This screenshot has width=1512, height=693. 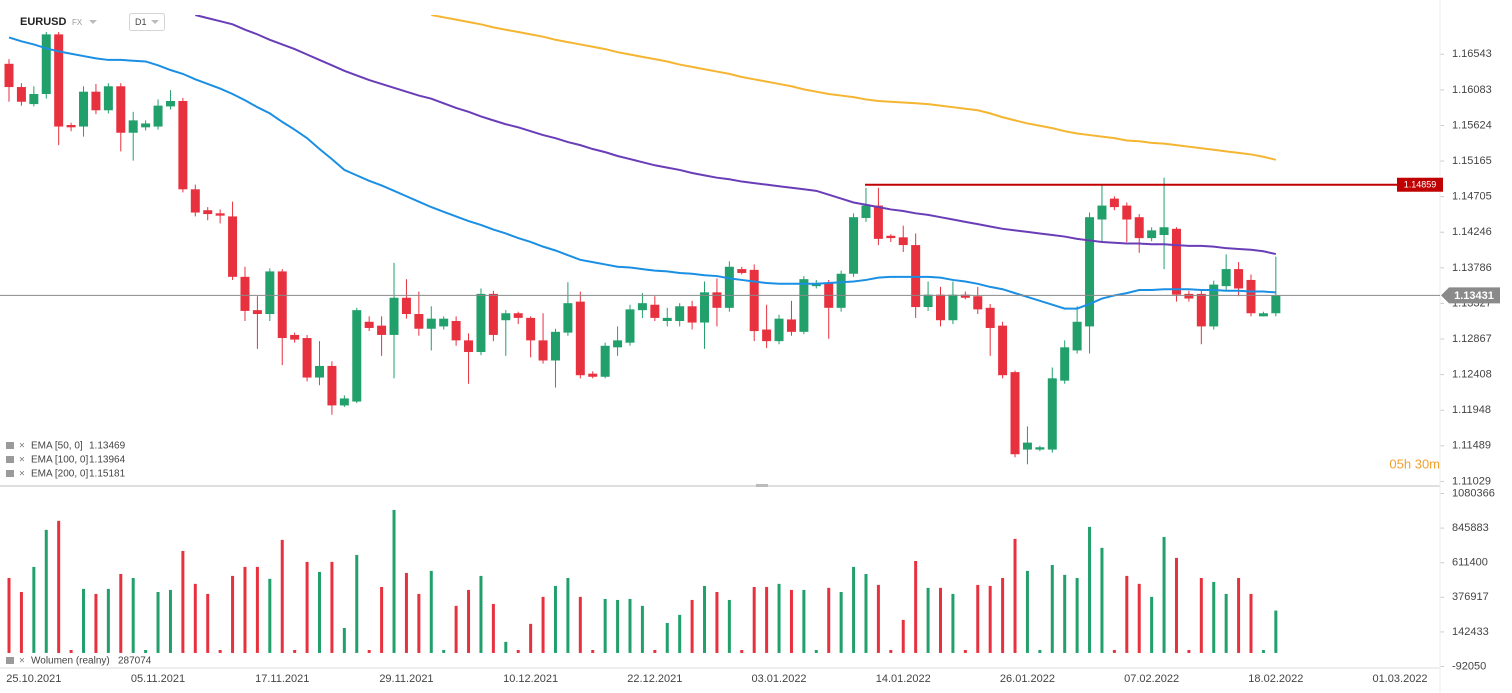 I want to click on x-tick-label: 26.01.2022, so click(x=1027, y=679).